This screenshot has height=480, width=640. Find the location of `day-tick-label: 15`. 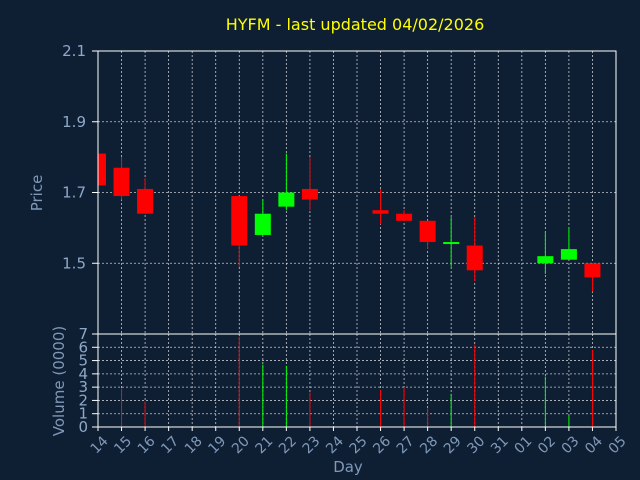

day-tick-label: 15 is located at coordinates (123, 445).